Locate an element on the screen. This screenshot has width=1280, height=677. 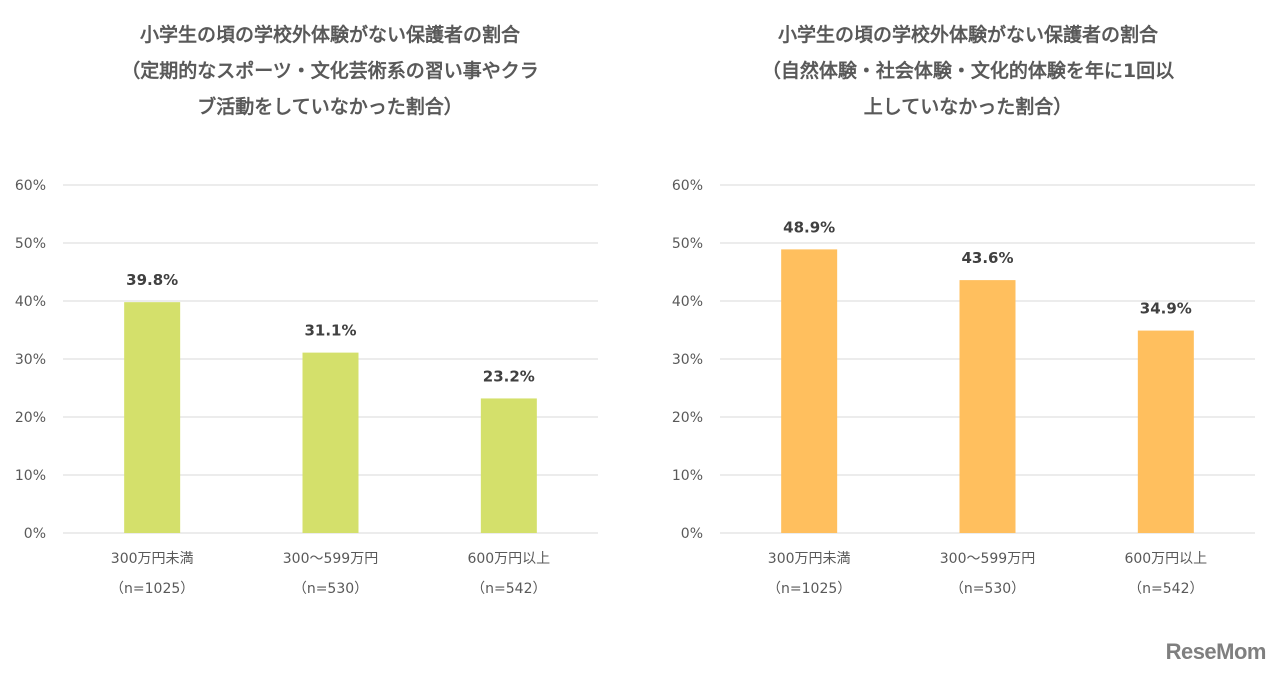
data-label: 43.6% is located at coordinates (987, 258).